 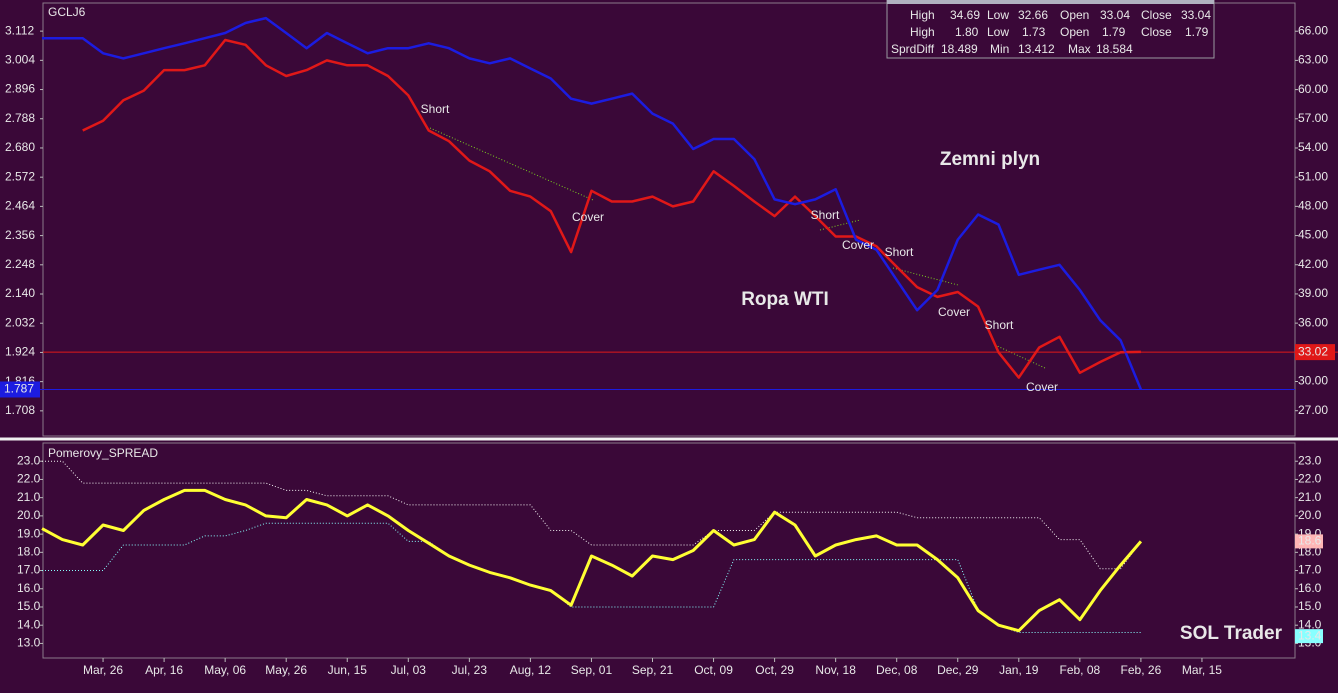 What do you see at coordinates (1156, 32) in the screenshot?
I see `info-text: Close` at bounding box center [1156, 32].